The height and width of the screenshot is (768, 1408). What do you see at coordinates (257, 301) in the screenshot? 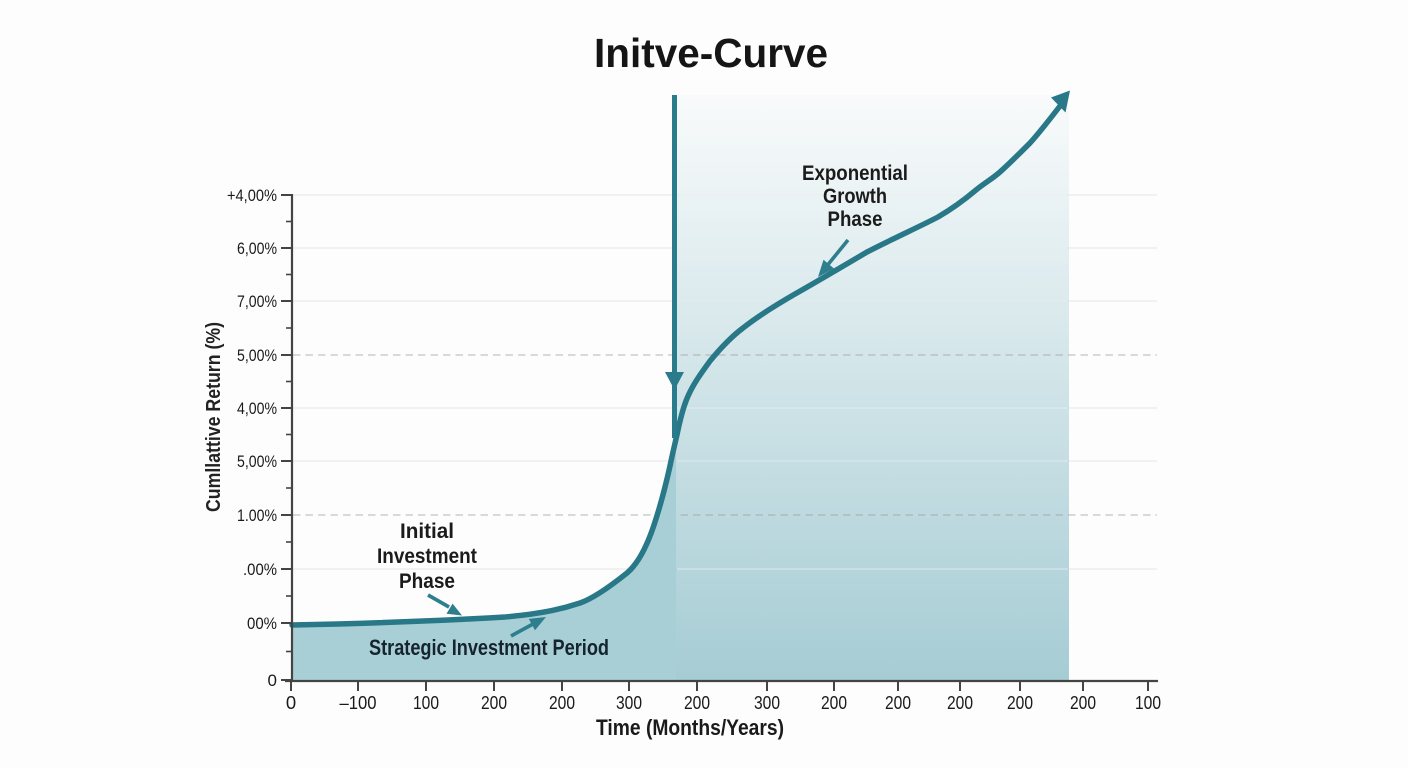
I see `svg-text: 7,00%` at bounding box center [257, 301].